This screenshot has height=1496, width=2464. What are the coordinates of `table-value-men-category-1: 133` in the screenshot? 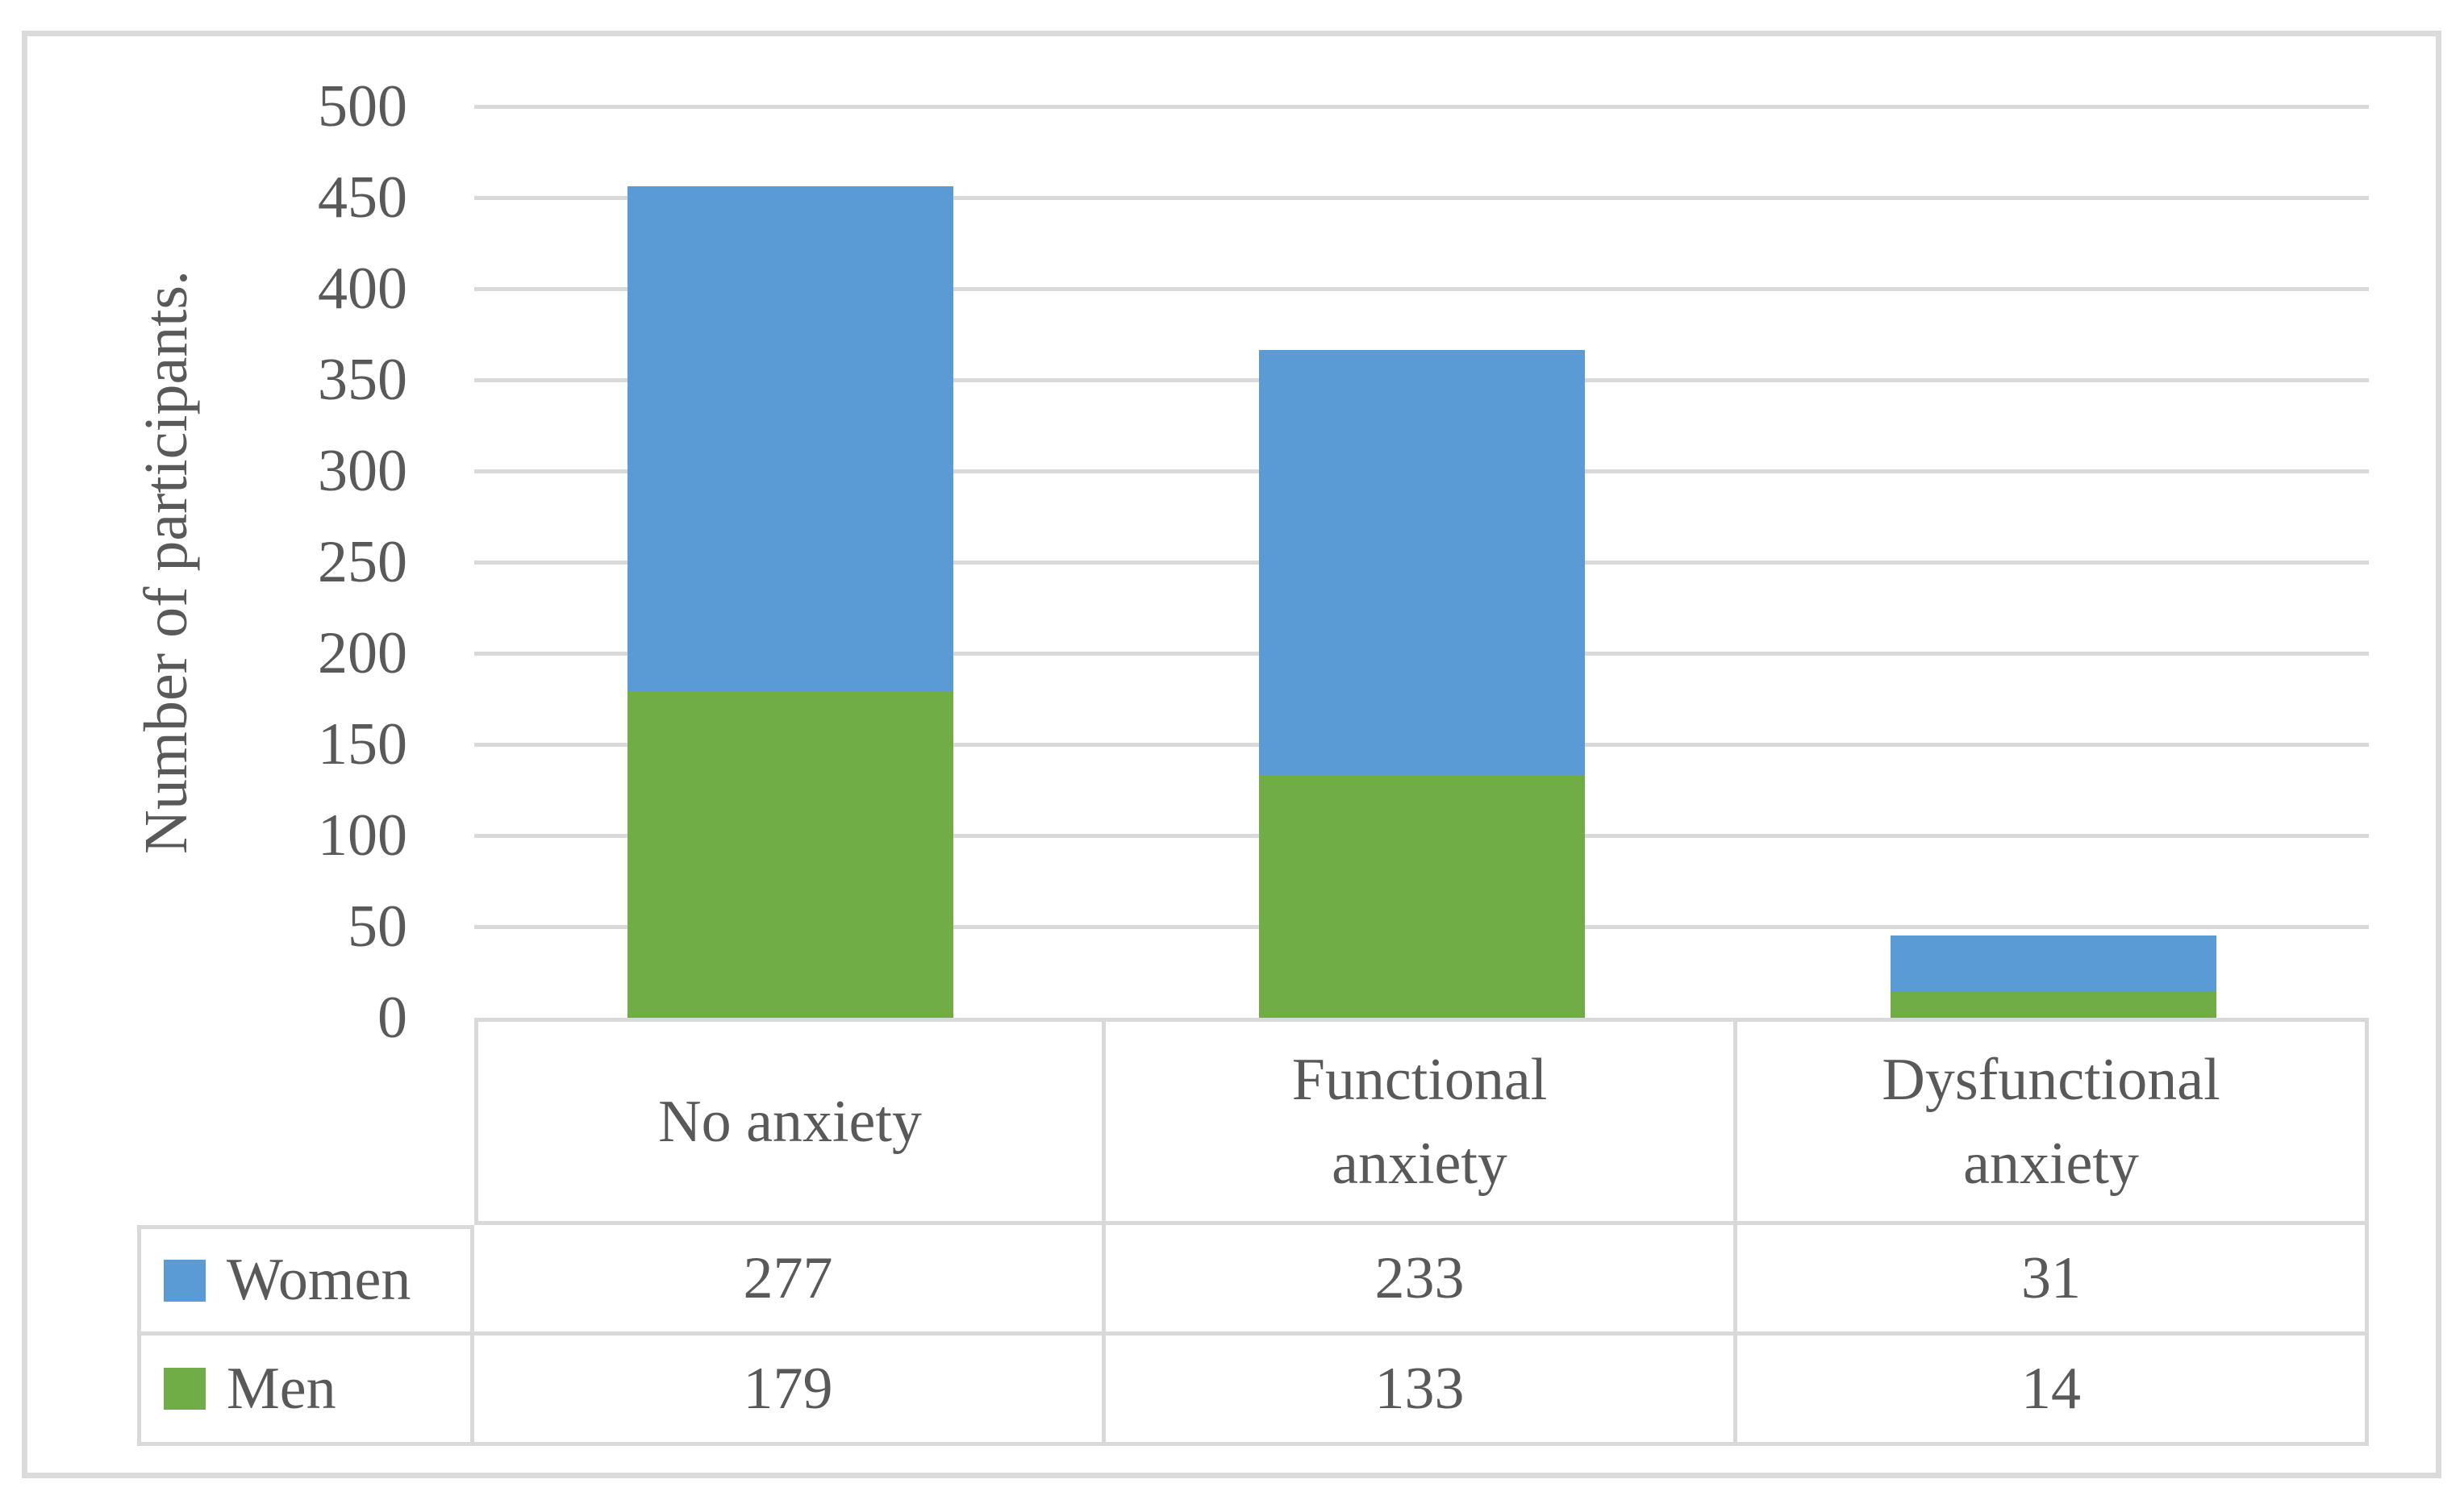 It's located at (1421, 1391).